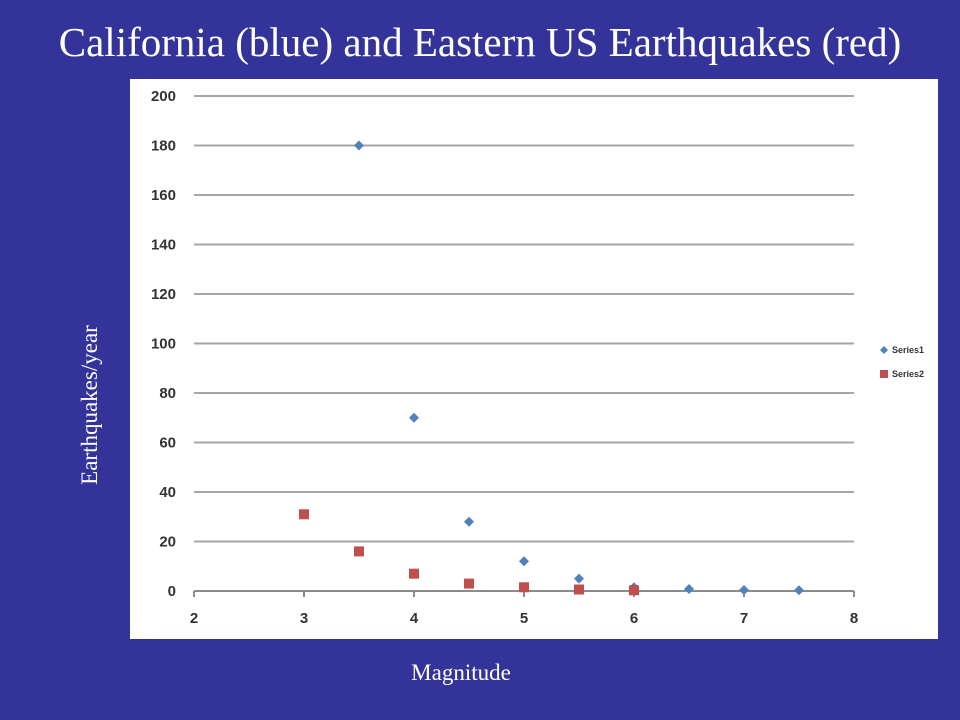 This screenshot has width=960, height=720. I want to click on y-tick-label: 100, so click(163, 344).